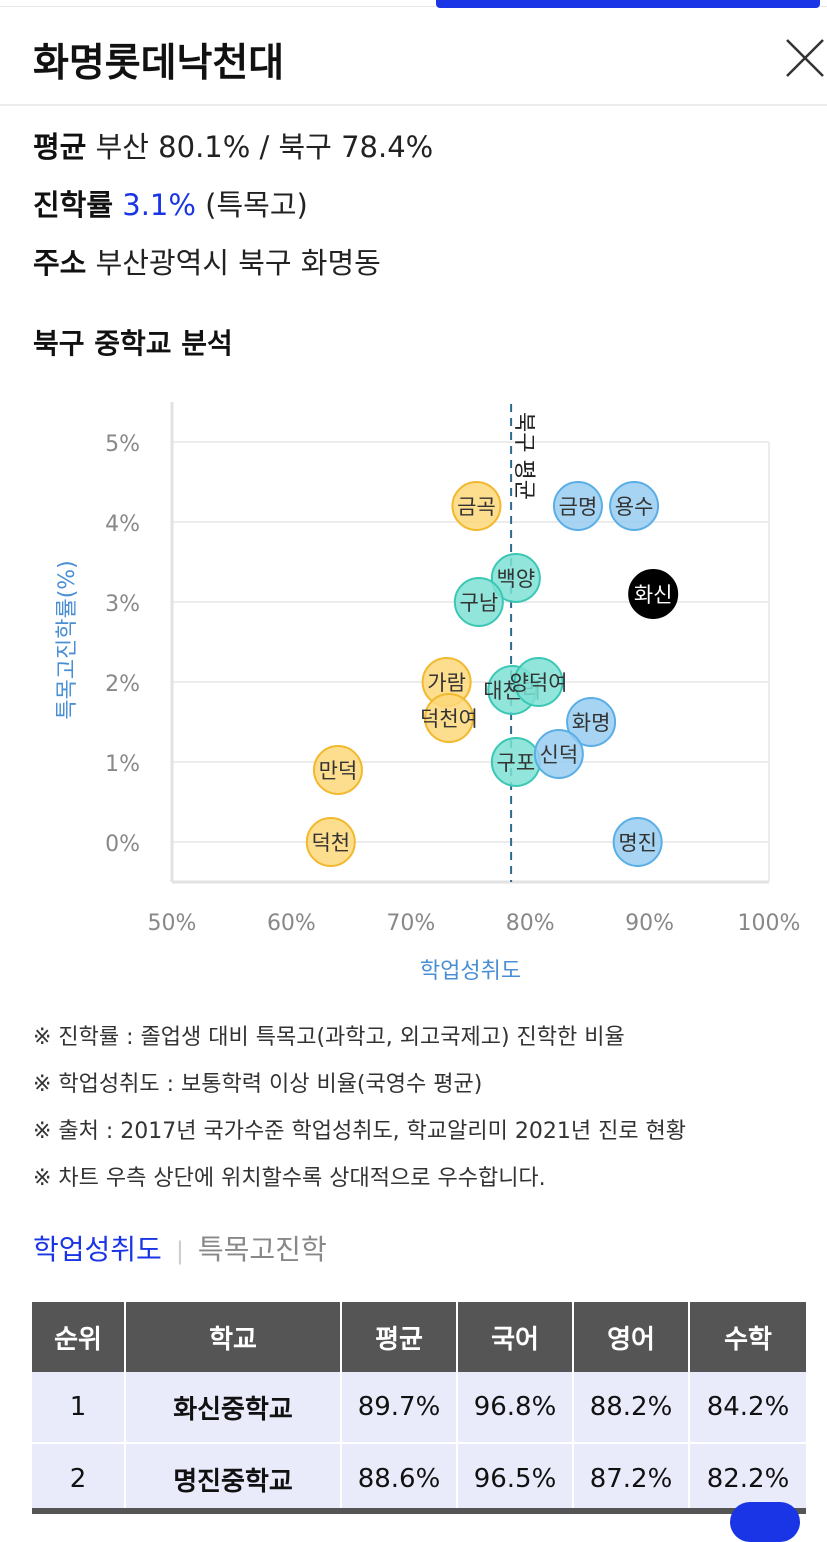 The height and width of the screenshot is (1542, 827). I want to click on close-icon, so click(805, 58).